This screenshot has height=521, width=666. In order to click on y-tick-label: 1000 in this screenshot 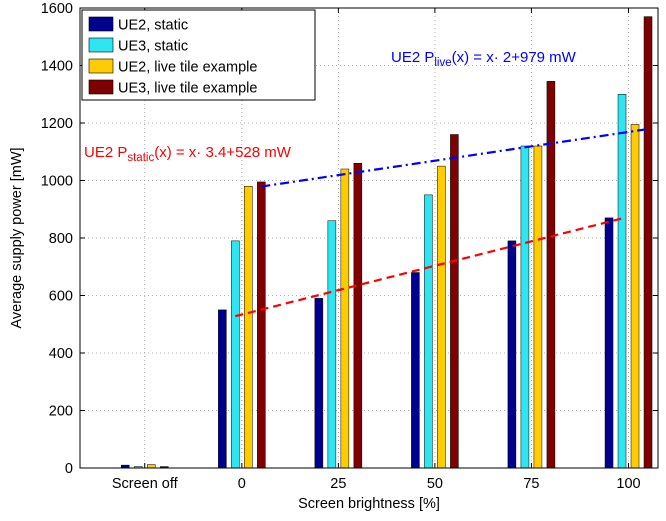, I will do `click(57, 182)`.